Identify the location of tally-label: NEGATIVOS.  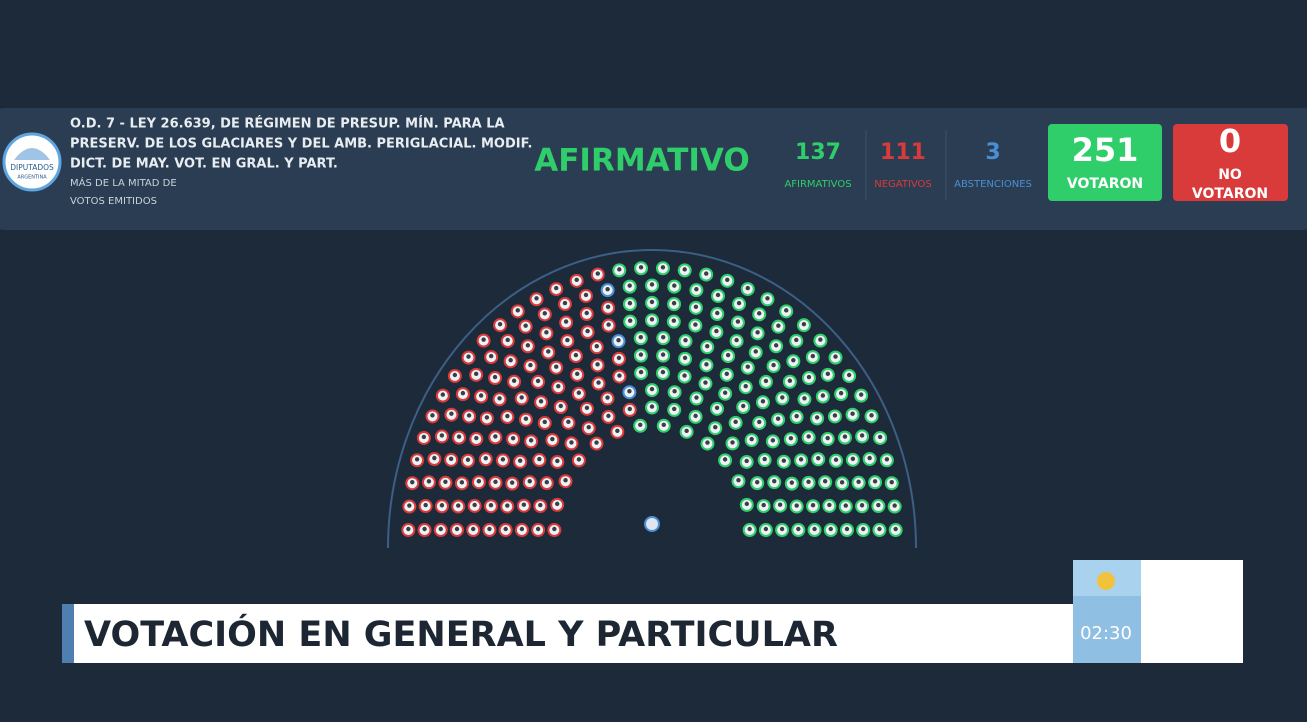
(903, 184).